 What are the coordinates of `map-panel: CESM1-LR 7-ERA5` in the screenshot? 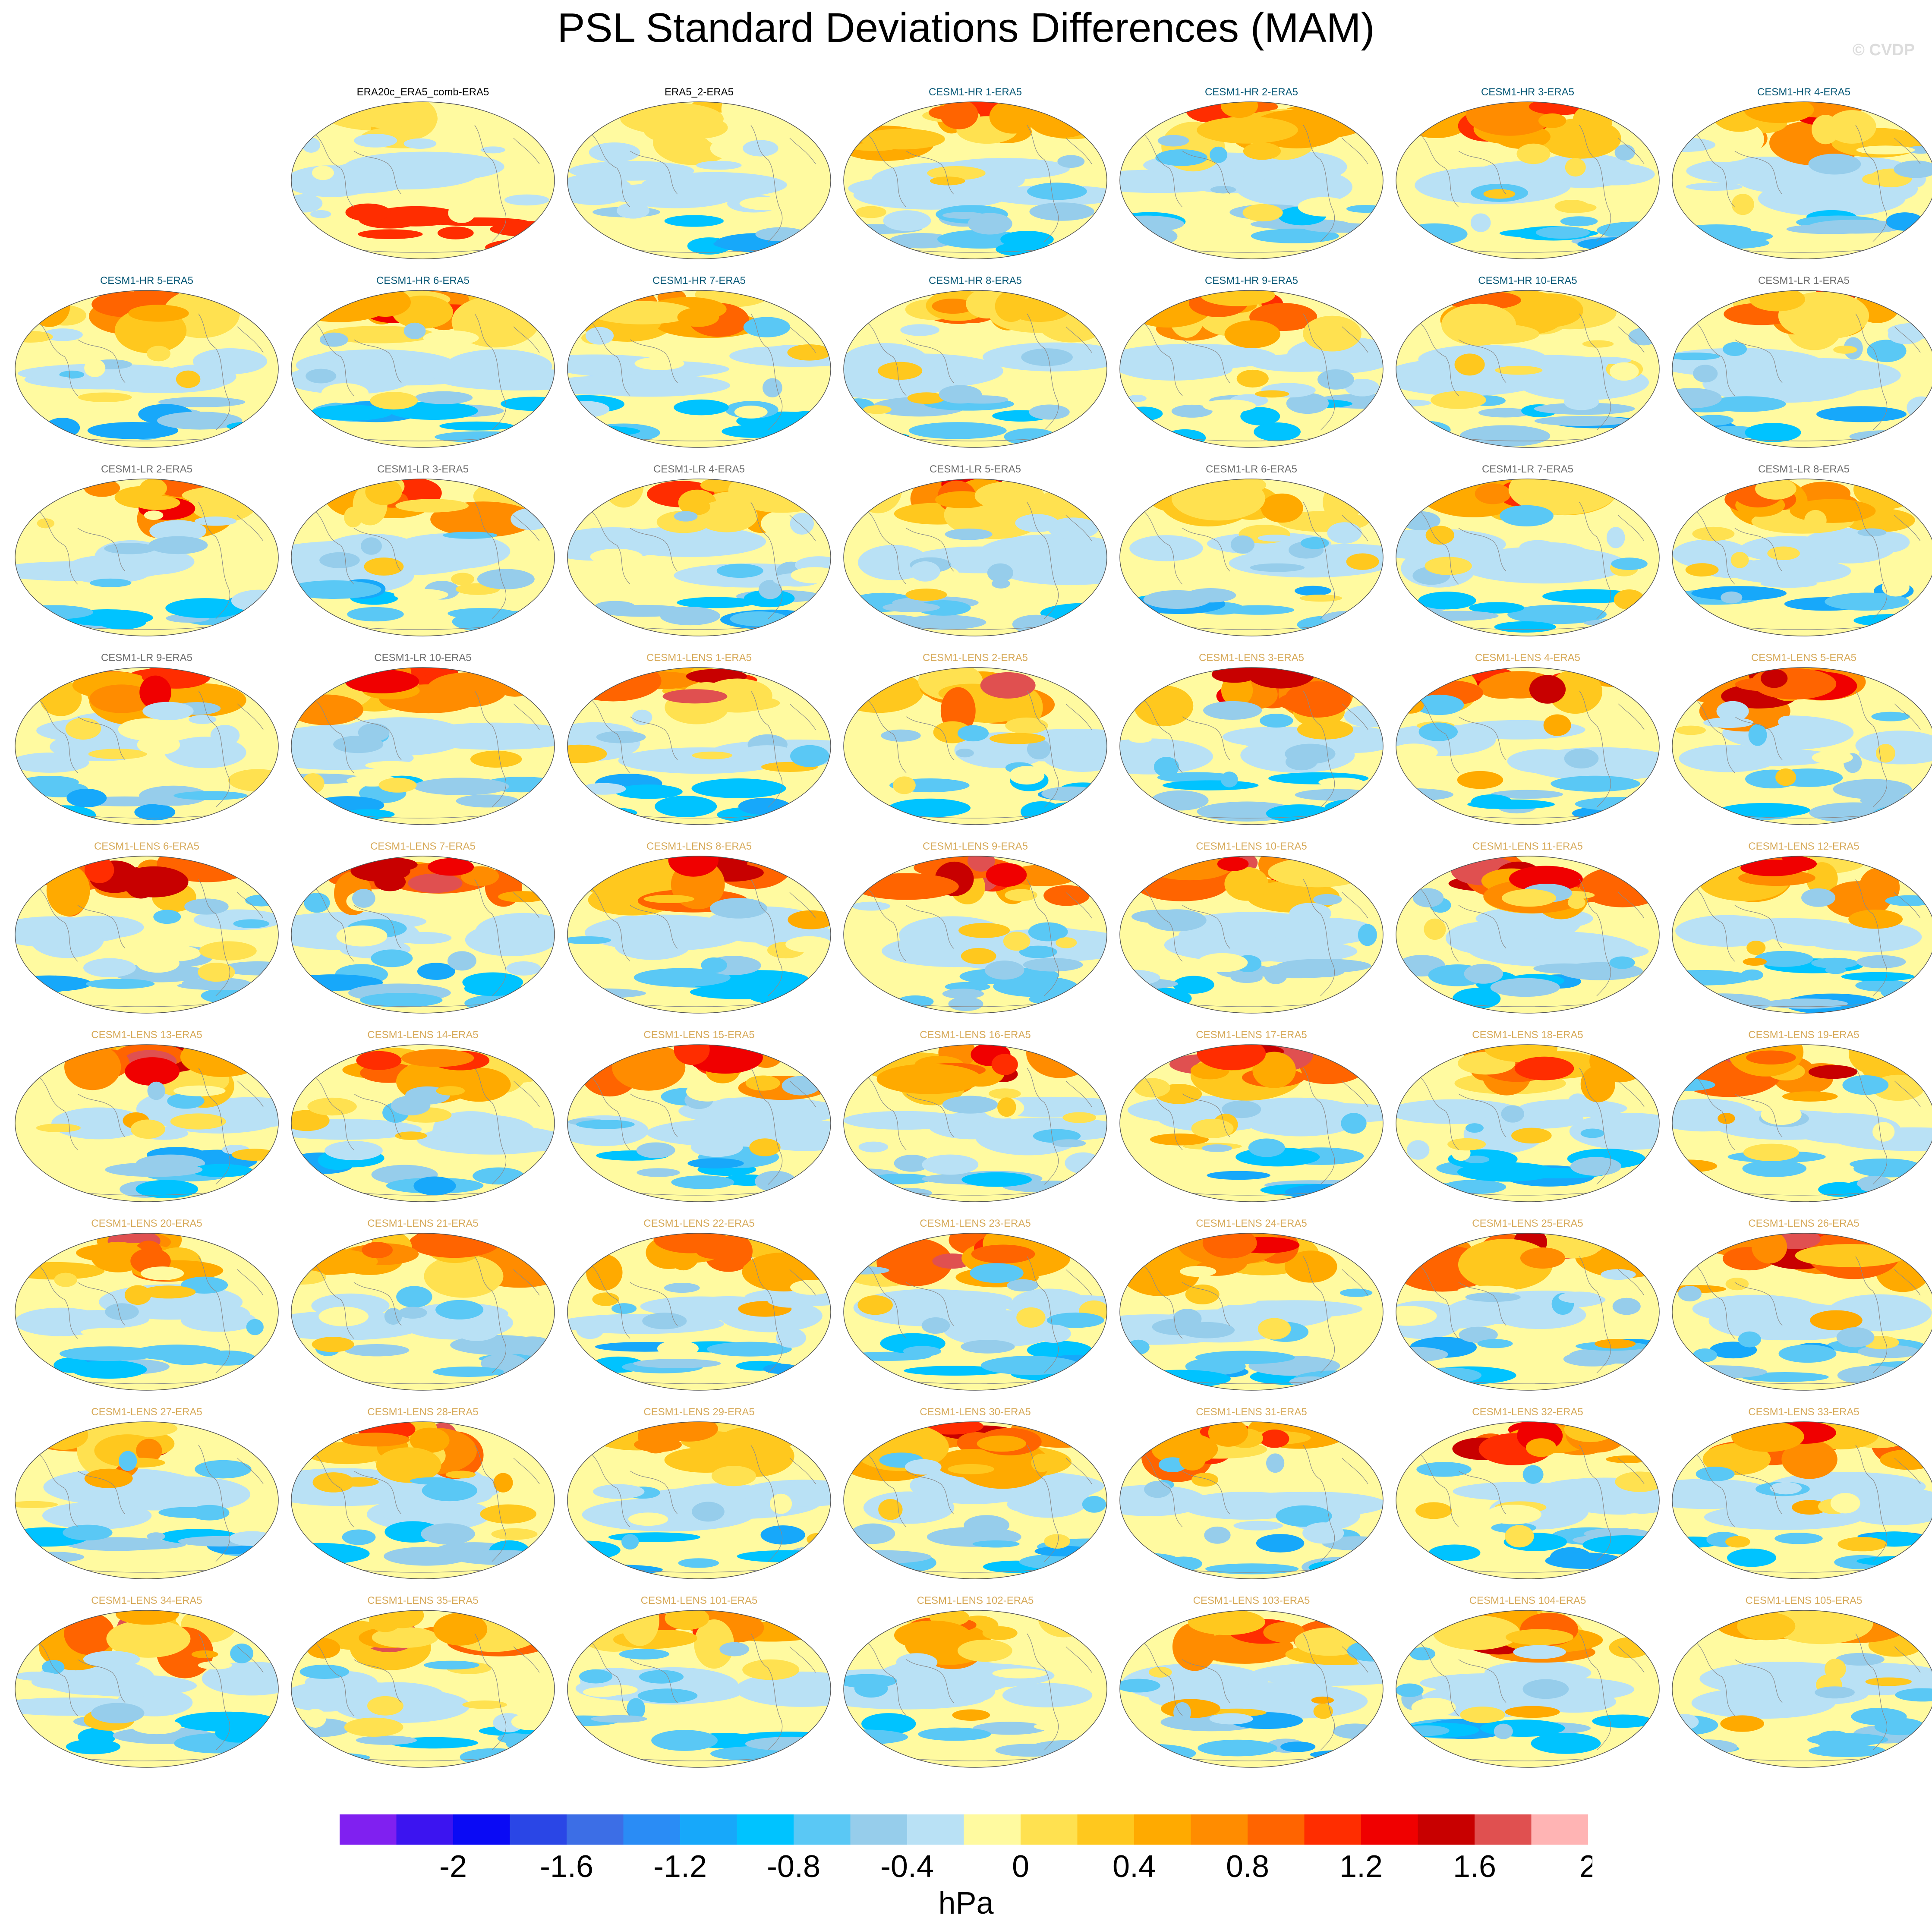 It's located at (1528, 556).